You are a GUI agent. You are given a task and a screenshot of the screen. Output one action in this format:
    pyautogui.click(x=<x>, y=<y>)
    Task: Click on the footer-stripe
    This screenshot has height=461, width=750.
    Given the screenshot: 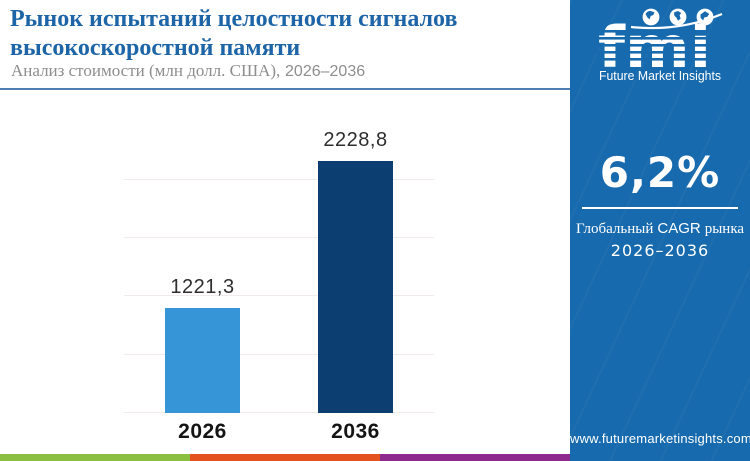 What is the action you would take?
    pyautogui.click(x=285, y=457)
    